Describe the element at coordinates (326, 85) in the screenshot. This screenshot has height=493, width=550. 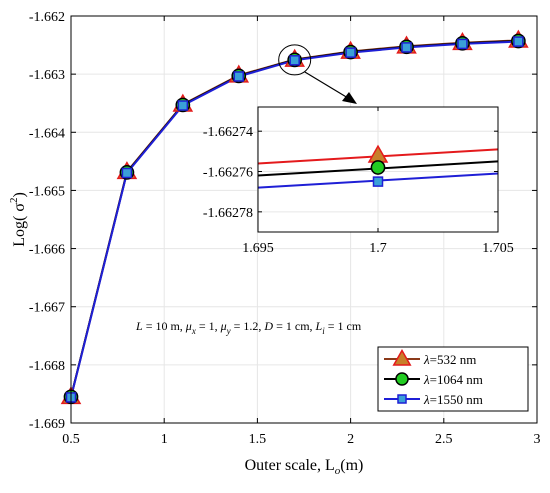
I see `zoom-arrow` at that location.